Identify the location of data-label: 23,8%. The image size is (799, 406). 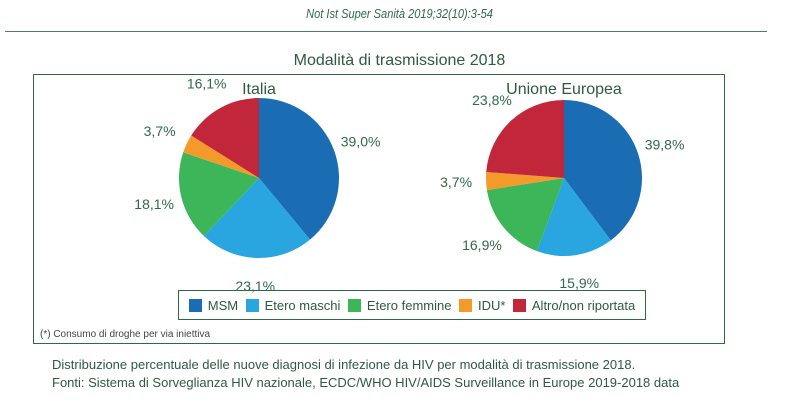
(492, 100).